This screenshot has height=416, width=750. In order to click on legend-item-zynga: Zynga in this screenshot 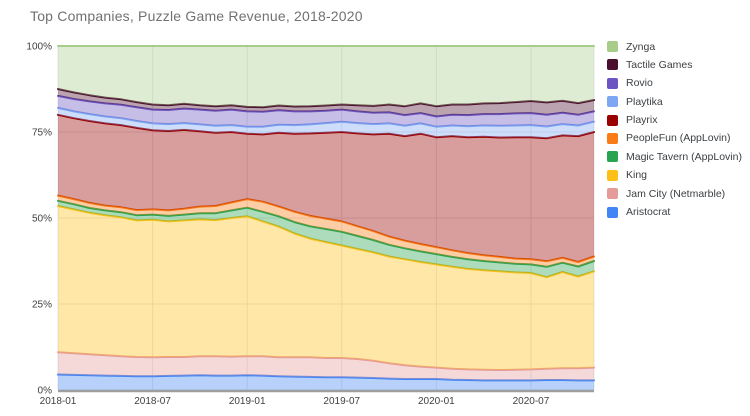, I will do `click(674, 46)`.